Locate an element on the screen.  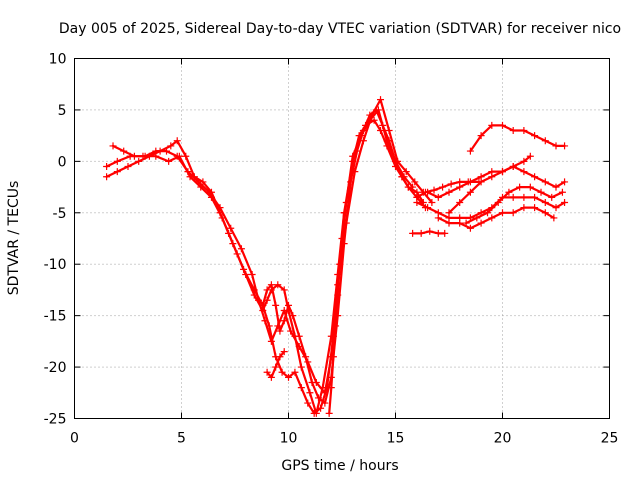
x-axis-label: GPS time / hours is located at coordinates (339, 466).